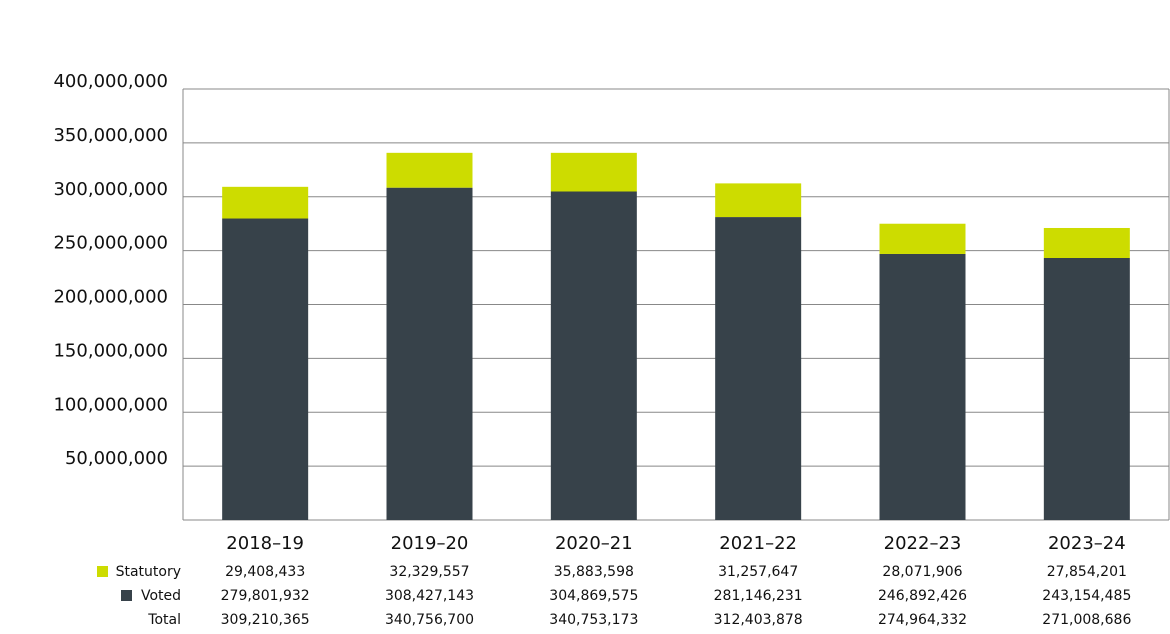 The height and width of the screenshot is (634, 1170). What do you see at coordinates (922, 572) in the screenshot?
I see `table-value: 28,071,906` at bounding box center [922, 572].